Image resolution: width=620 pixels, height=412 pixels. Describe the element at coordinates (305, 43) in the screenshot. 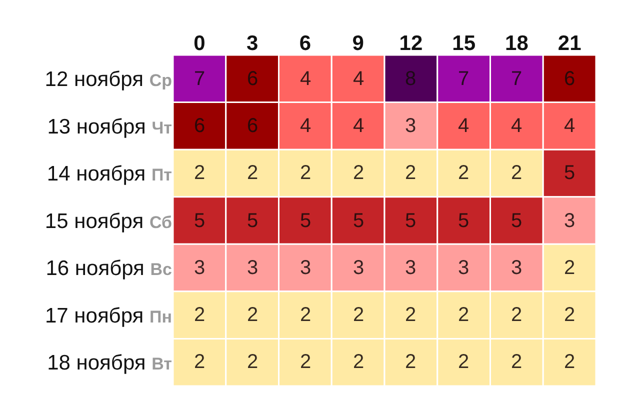

I see `x-tick-label: 6` at that location.